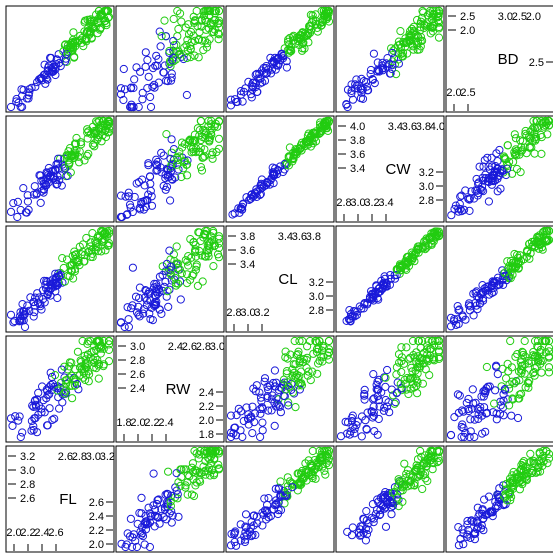  I want to click on variable-label-fl: FL, so click(68, 499).